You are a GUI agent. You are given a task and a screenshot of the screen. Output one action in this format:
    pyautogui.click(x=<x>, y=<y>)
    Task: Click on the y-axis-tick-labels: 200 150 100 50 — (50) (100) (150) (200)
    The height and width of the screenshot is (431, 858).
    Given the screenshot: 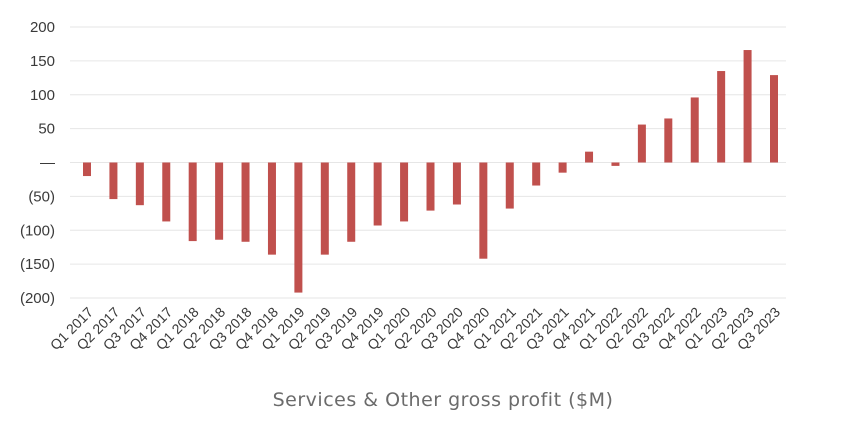 What is the action you would take?
    pyautogui.click(x=37, y=163)
    